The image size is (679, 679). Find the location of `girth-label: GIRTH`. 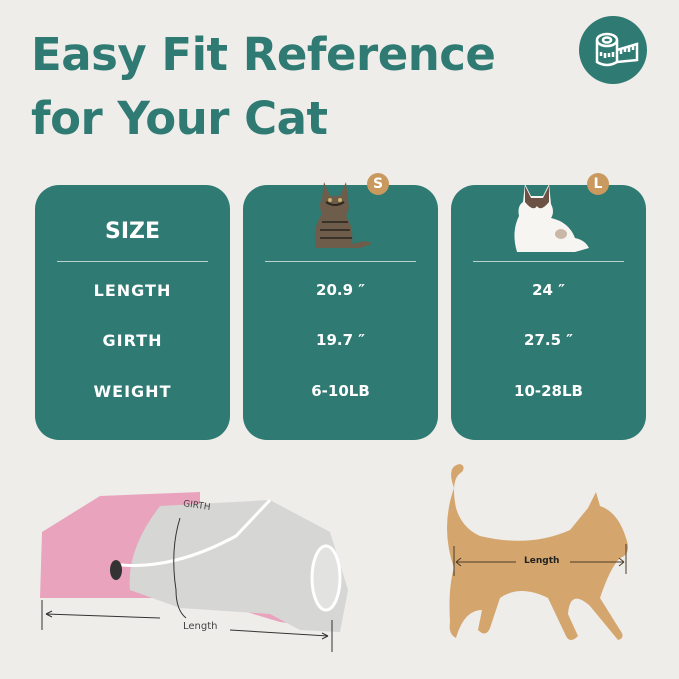

girth-label: GIRTH is located at coordinates (132, 340).